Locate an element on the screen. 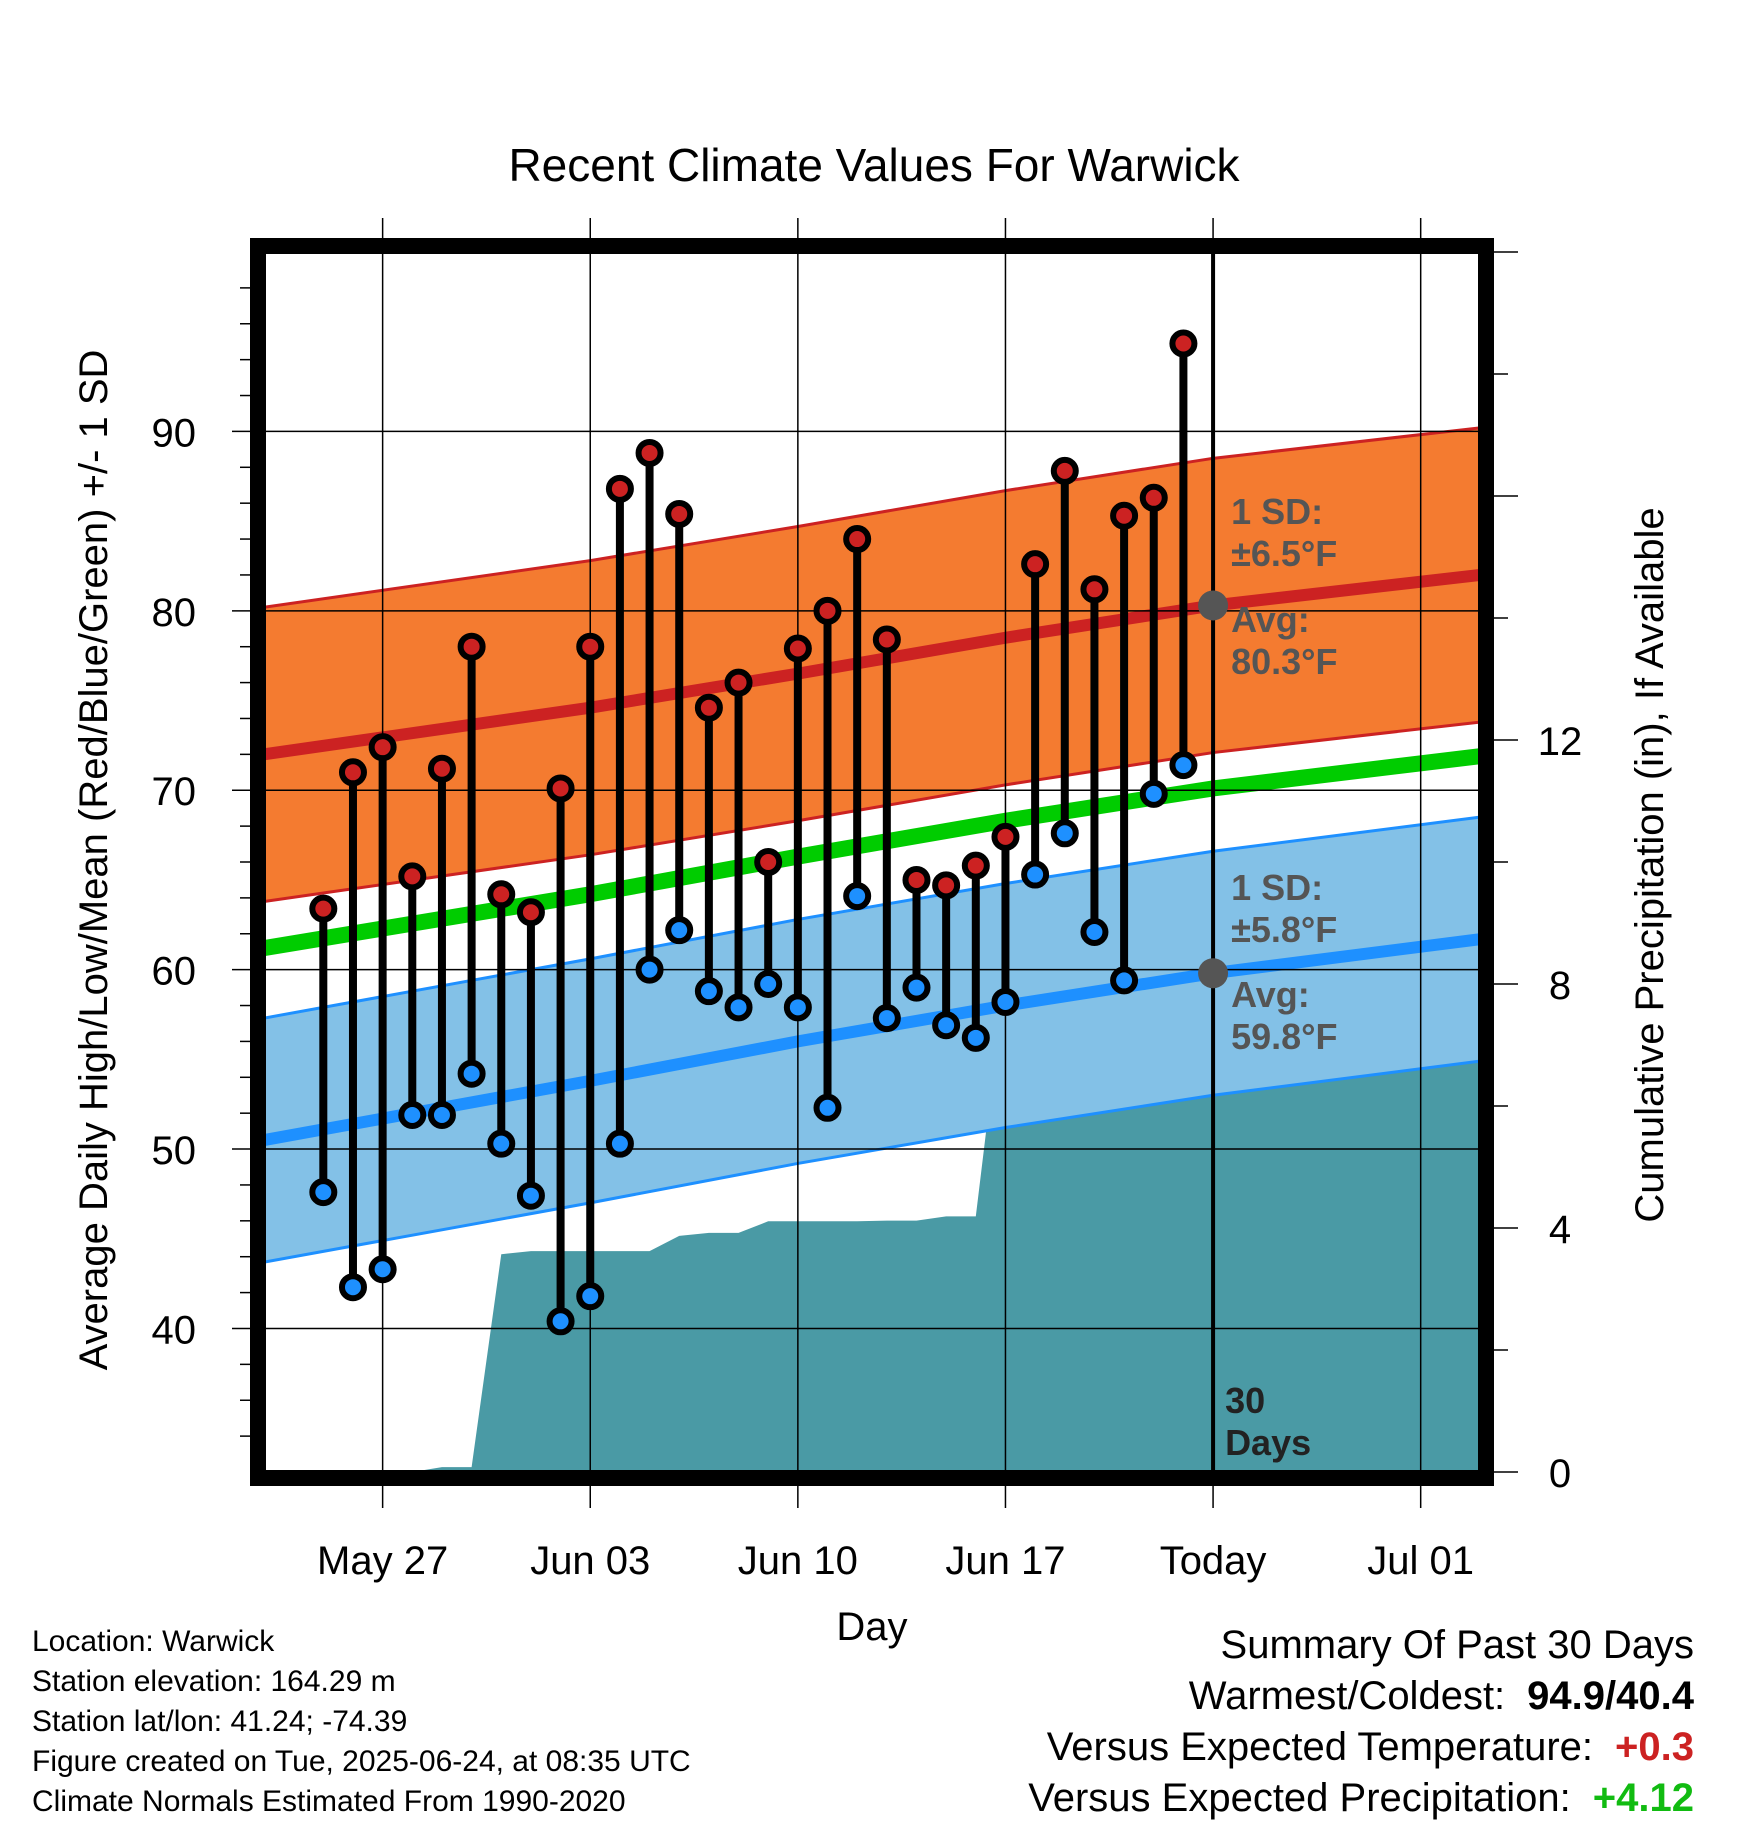  temp-anomaly-label: Versus Expected Temperature: is located at coordinates (1320, 1747).